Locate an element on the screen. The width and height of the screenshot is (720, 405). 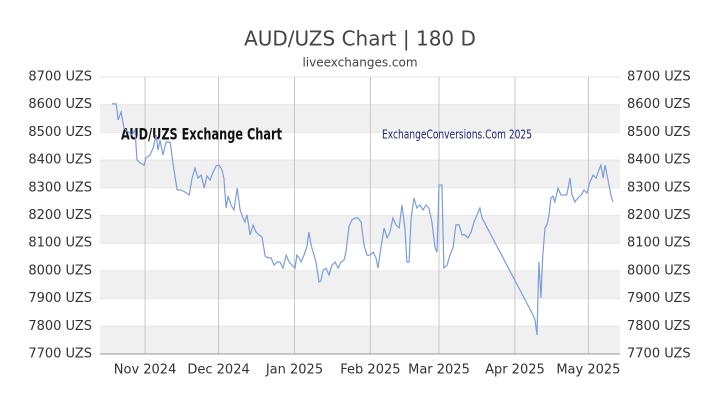
y-tick-label: 8100 UZS is located at coordinates (60, 243).